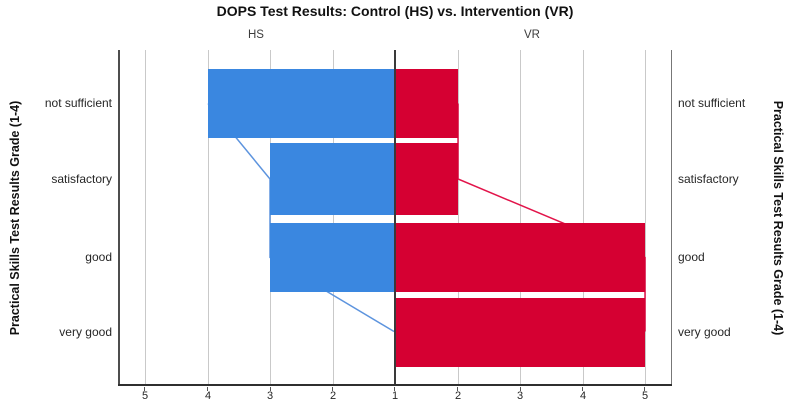 The width and height of the screenshot is (790, 405). I want to click on bar-vr-good, so click(520, 257).